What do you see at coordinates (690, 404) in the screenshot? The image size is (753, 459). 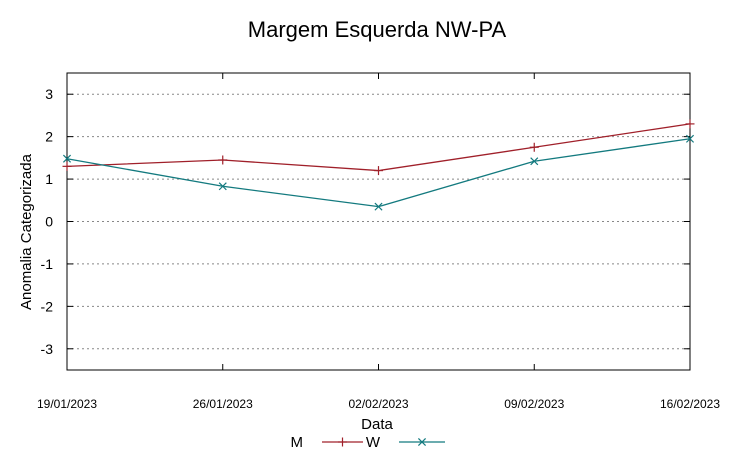 I see `x-tick-label: 16/02/2023` at bounding box center [690, 404].